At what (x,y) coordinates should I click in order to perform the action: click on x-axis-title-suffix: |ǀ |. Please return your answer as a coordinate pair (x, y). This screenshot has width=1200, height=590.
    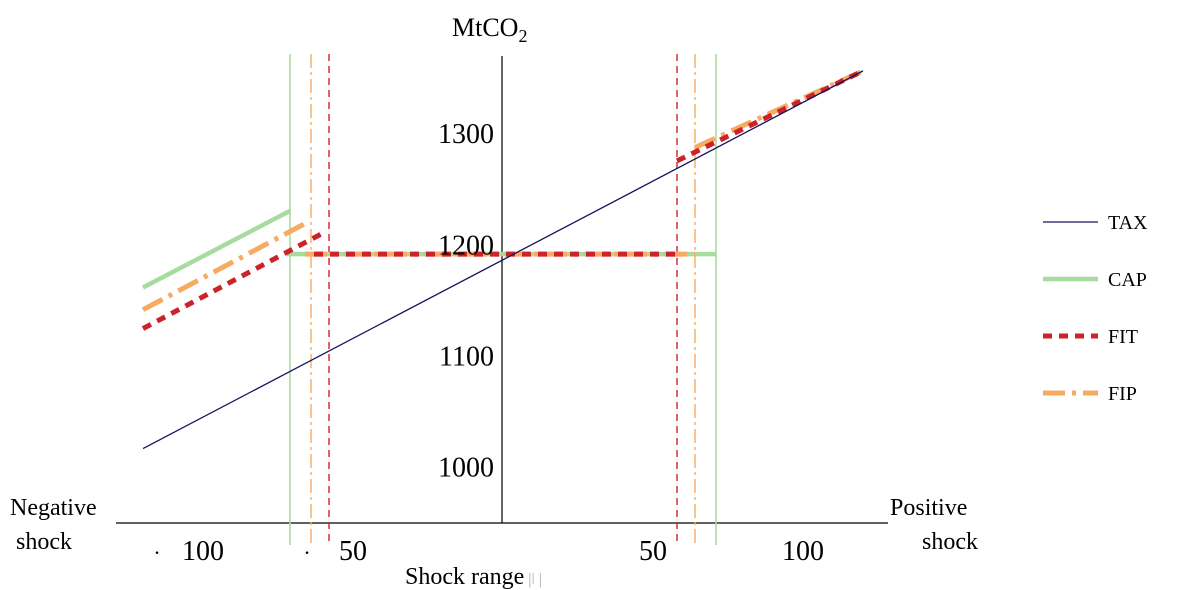
    Looking at the image, I should click on (535, 579).